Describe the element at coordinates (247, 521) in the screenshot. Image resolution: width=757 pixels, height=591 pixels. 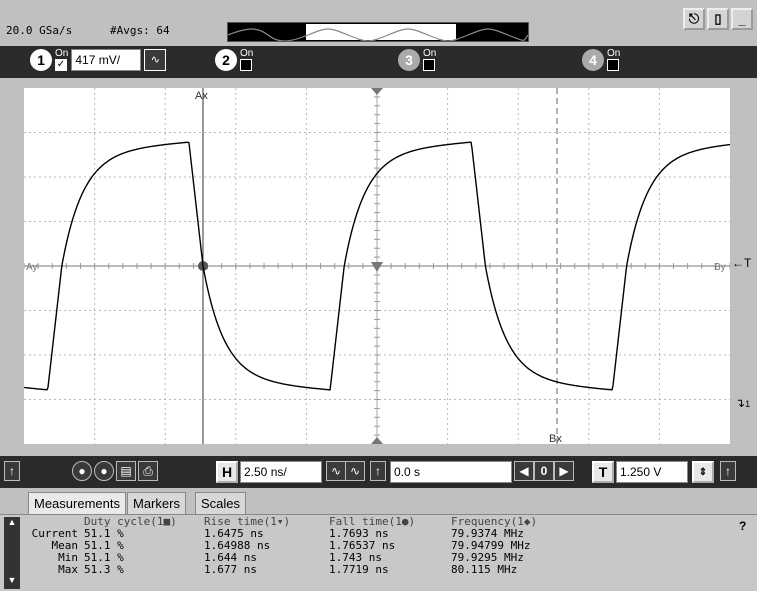
I see `header-rise-time: Rise time(1▾)` at that location.